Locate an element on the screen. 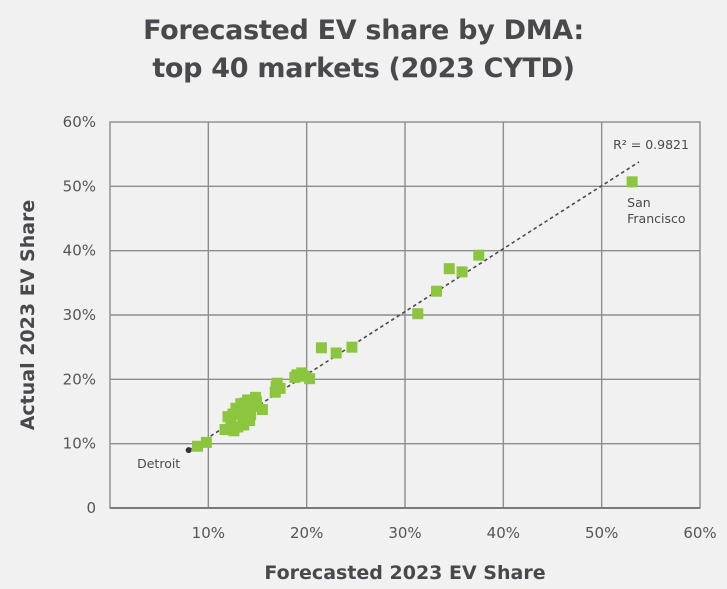 Image resolution: width=727 pixels, height=589 pixels. chart-title-line2: top 40 markets (2023 CYTD) is located at coordinates (363, 68).